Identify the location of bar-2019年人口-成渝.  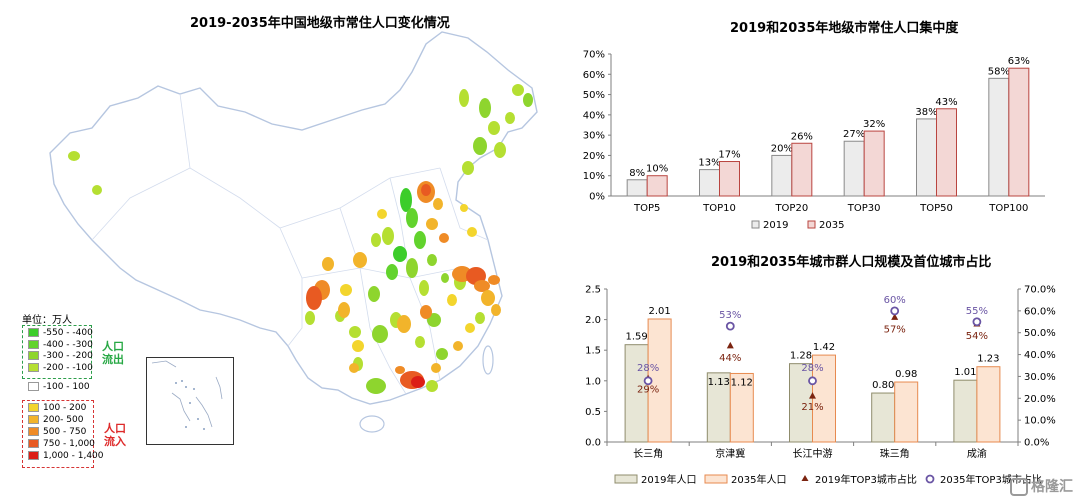
(965, 411).